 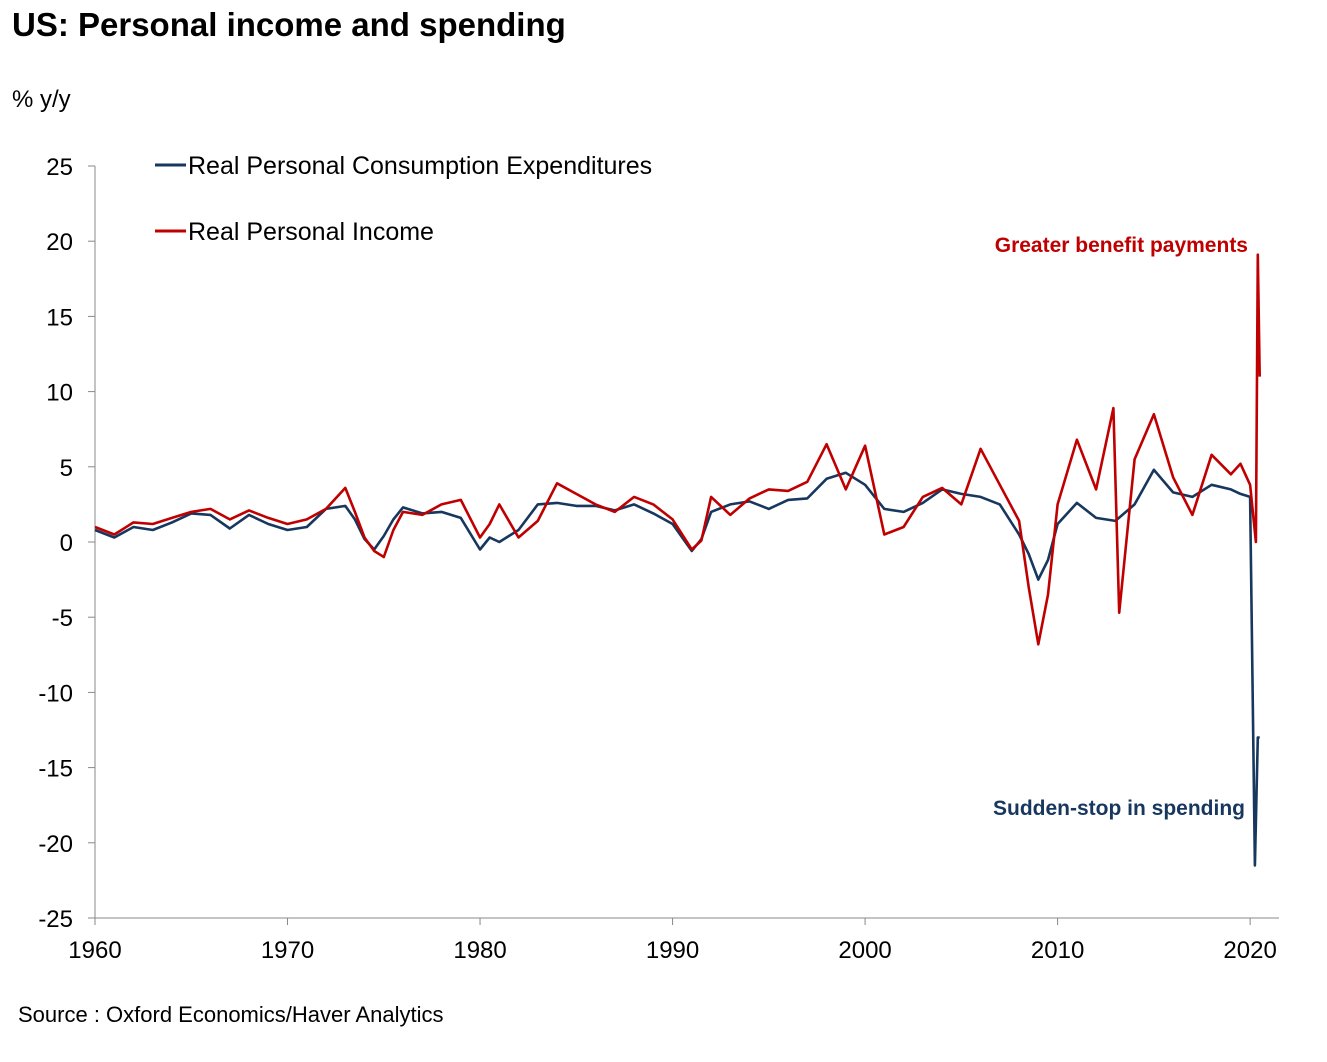 What do you see at coordinates (59, 393) in the screenshot?
I see `y-tick-label: 10` at bounding box center [59, 393].